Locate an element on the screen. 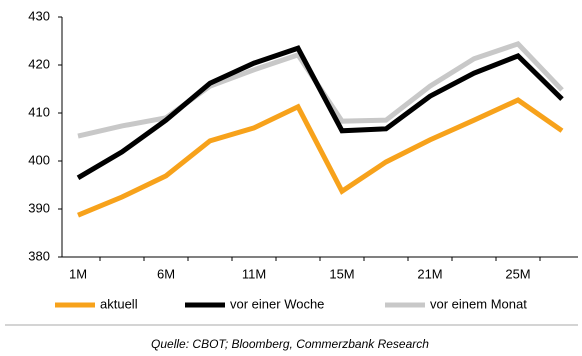  y-tick-label: 410 is located at coordinates (39, 111).